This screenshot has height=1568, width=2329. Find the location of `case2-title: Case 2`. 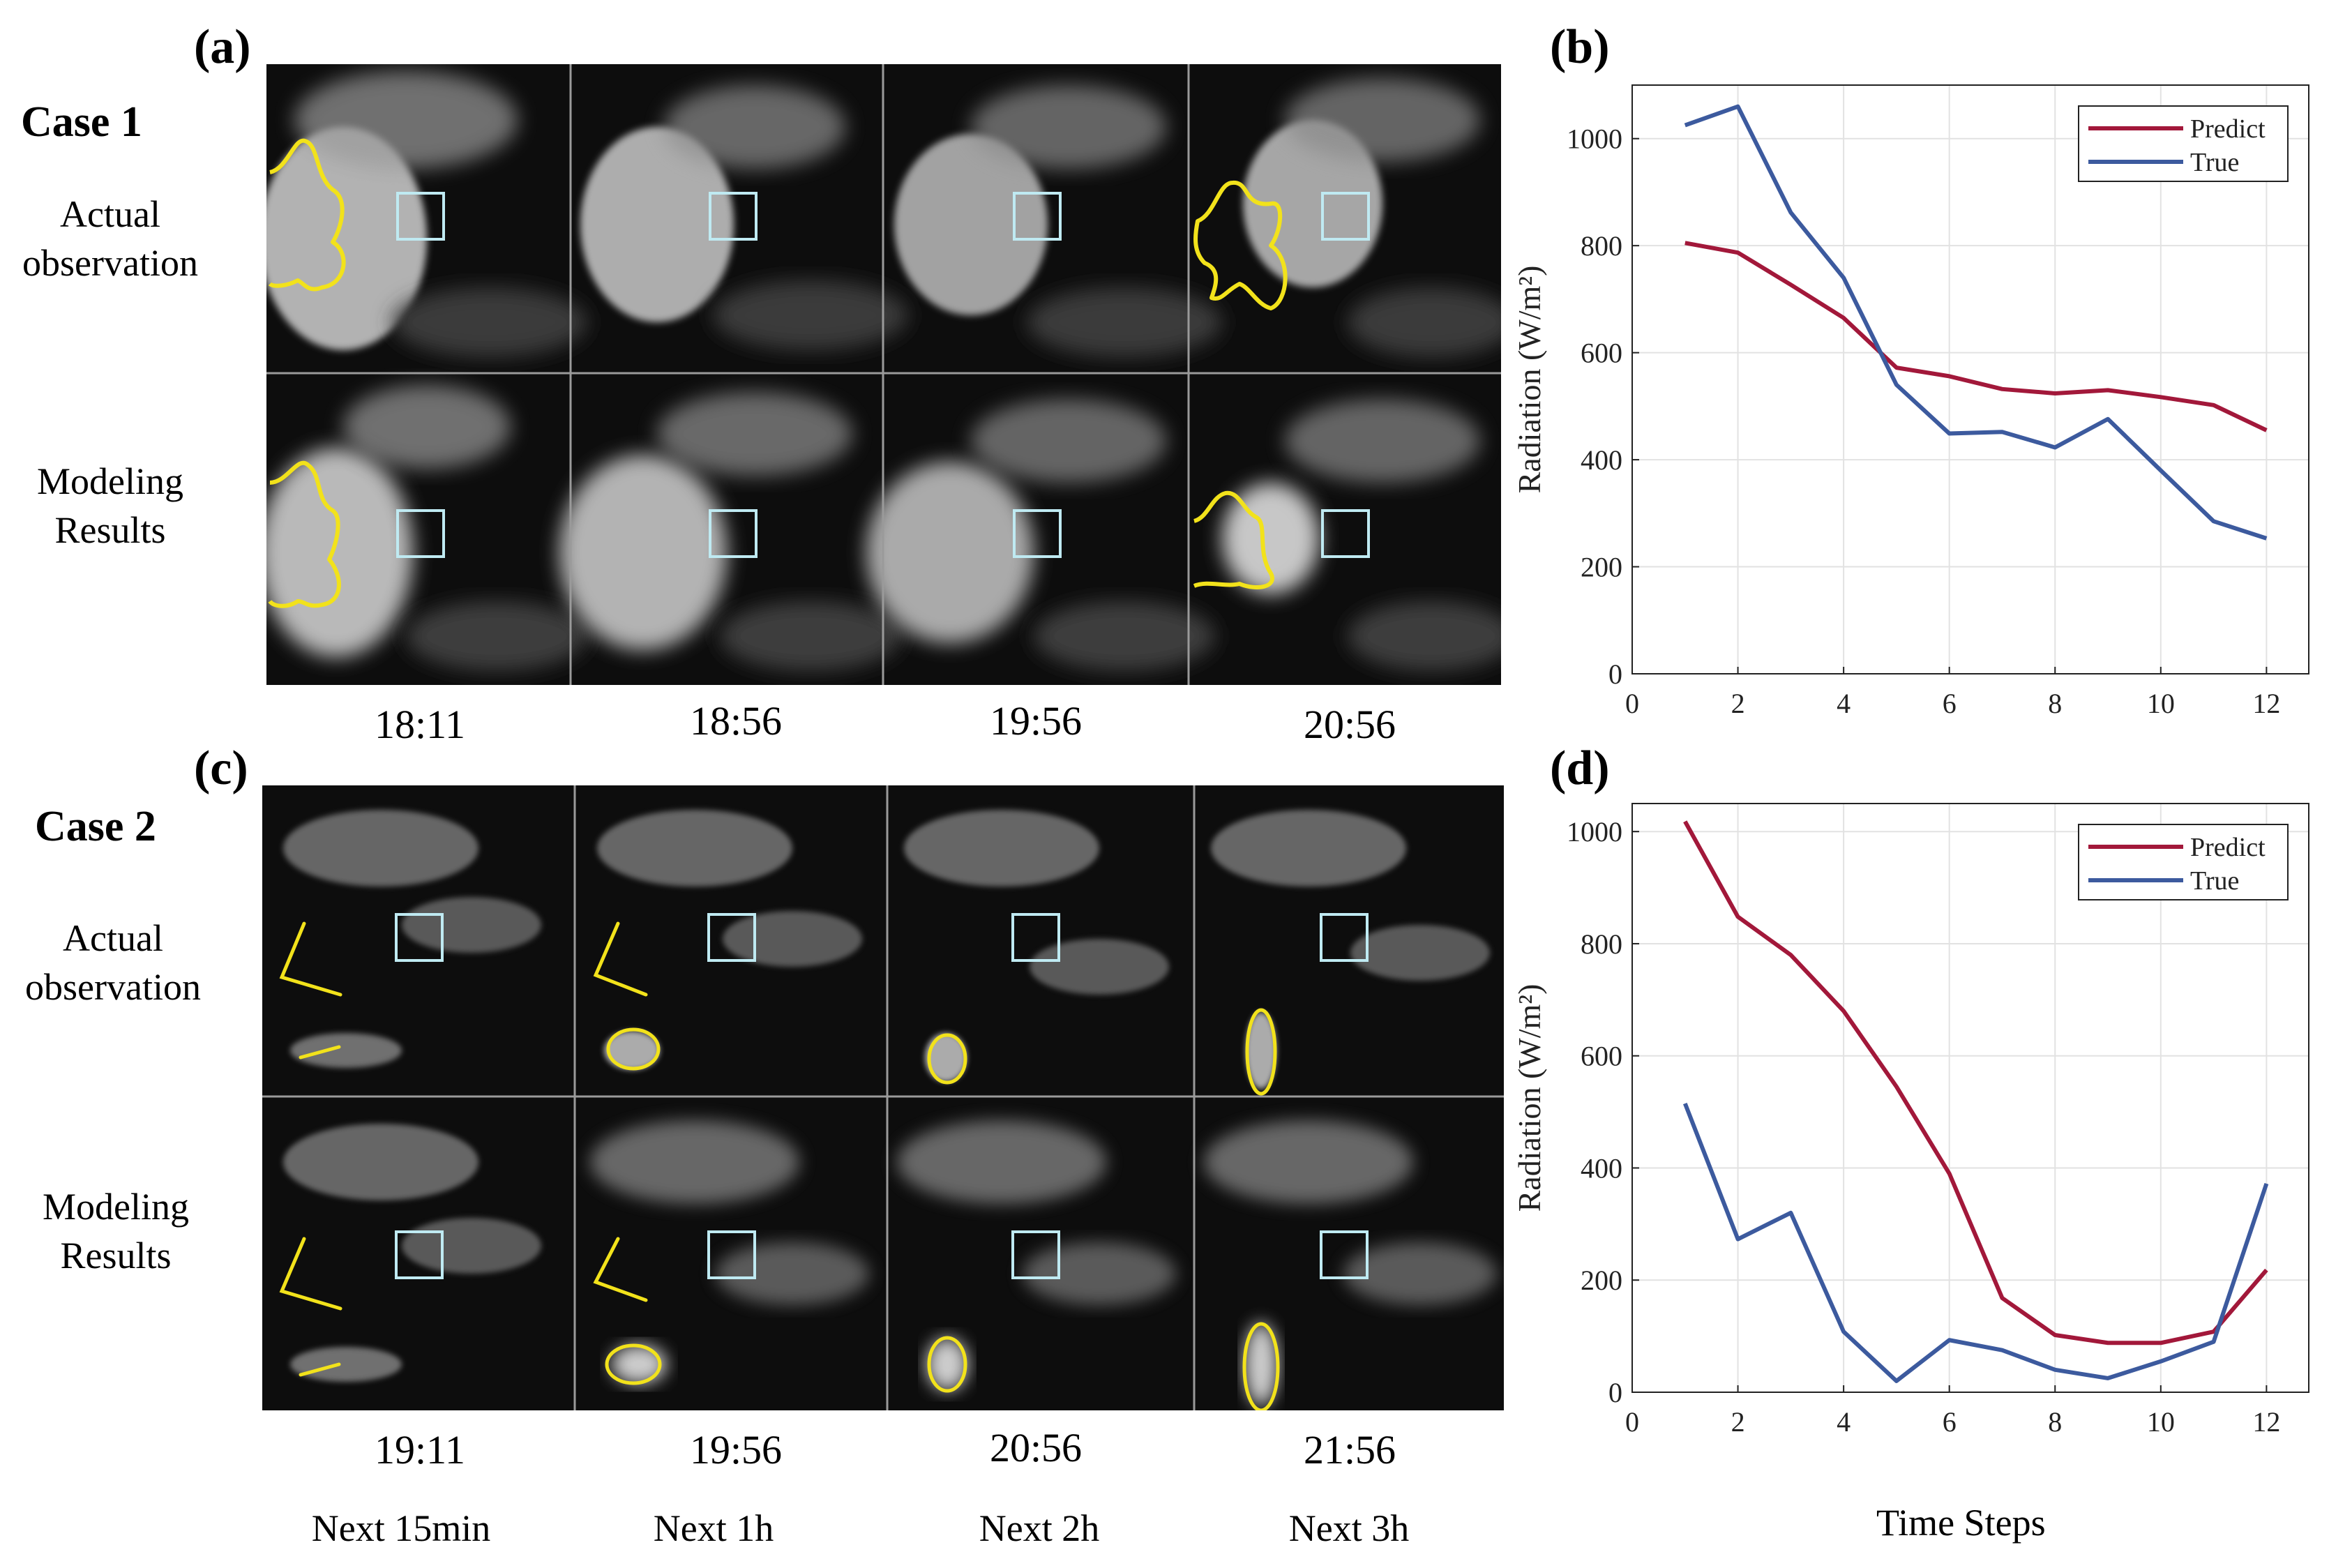

case2-title: Case 2 is located at coordinates (95, 826).